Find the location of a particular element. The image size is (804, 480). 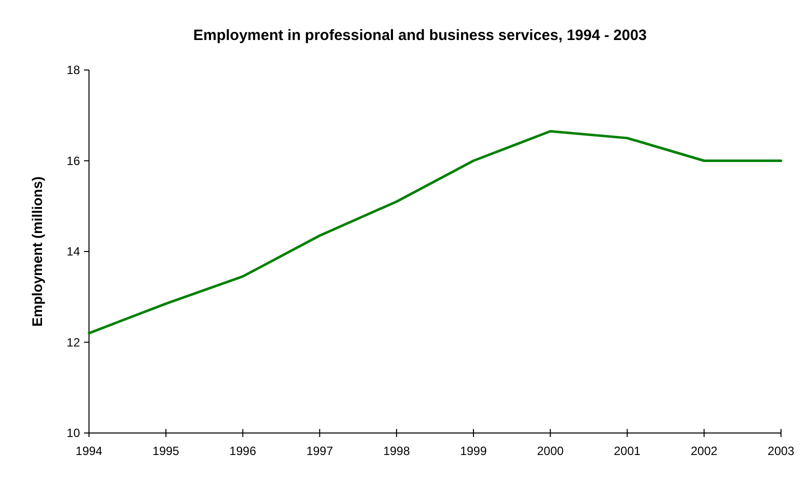

y-axis-title: Employment (millions) is located at coordinates (37, 251).